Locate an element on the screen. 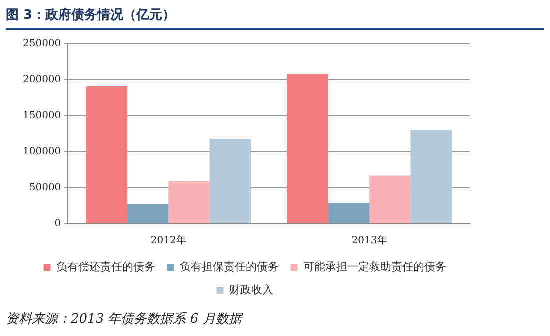  text: 资料来源：2013 年债务数据系 6 月数据 is located at coordinates (124, 319).